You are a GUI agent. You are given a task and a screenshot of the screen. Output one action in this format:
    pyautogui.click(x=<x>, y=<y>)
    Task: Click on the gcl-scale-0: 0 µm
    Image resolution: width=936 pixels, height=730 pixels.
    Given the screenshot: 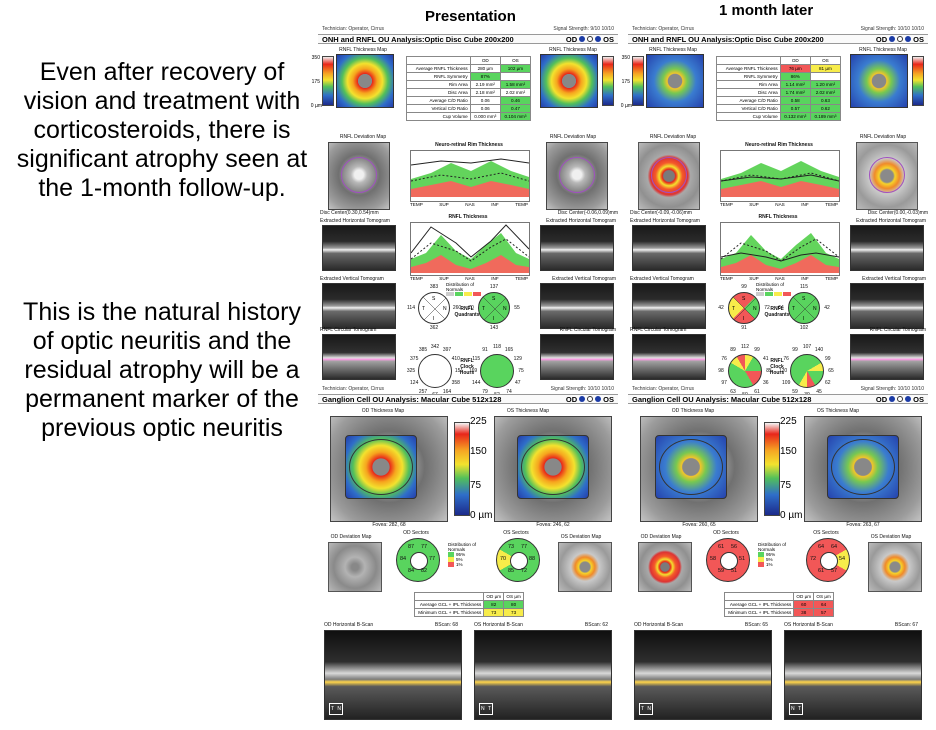 What is the action you would take?
    pyautogui.click(x=481, y=515)
    